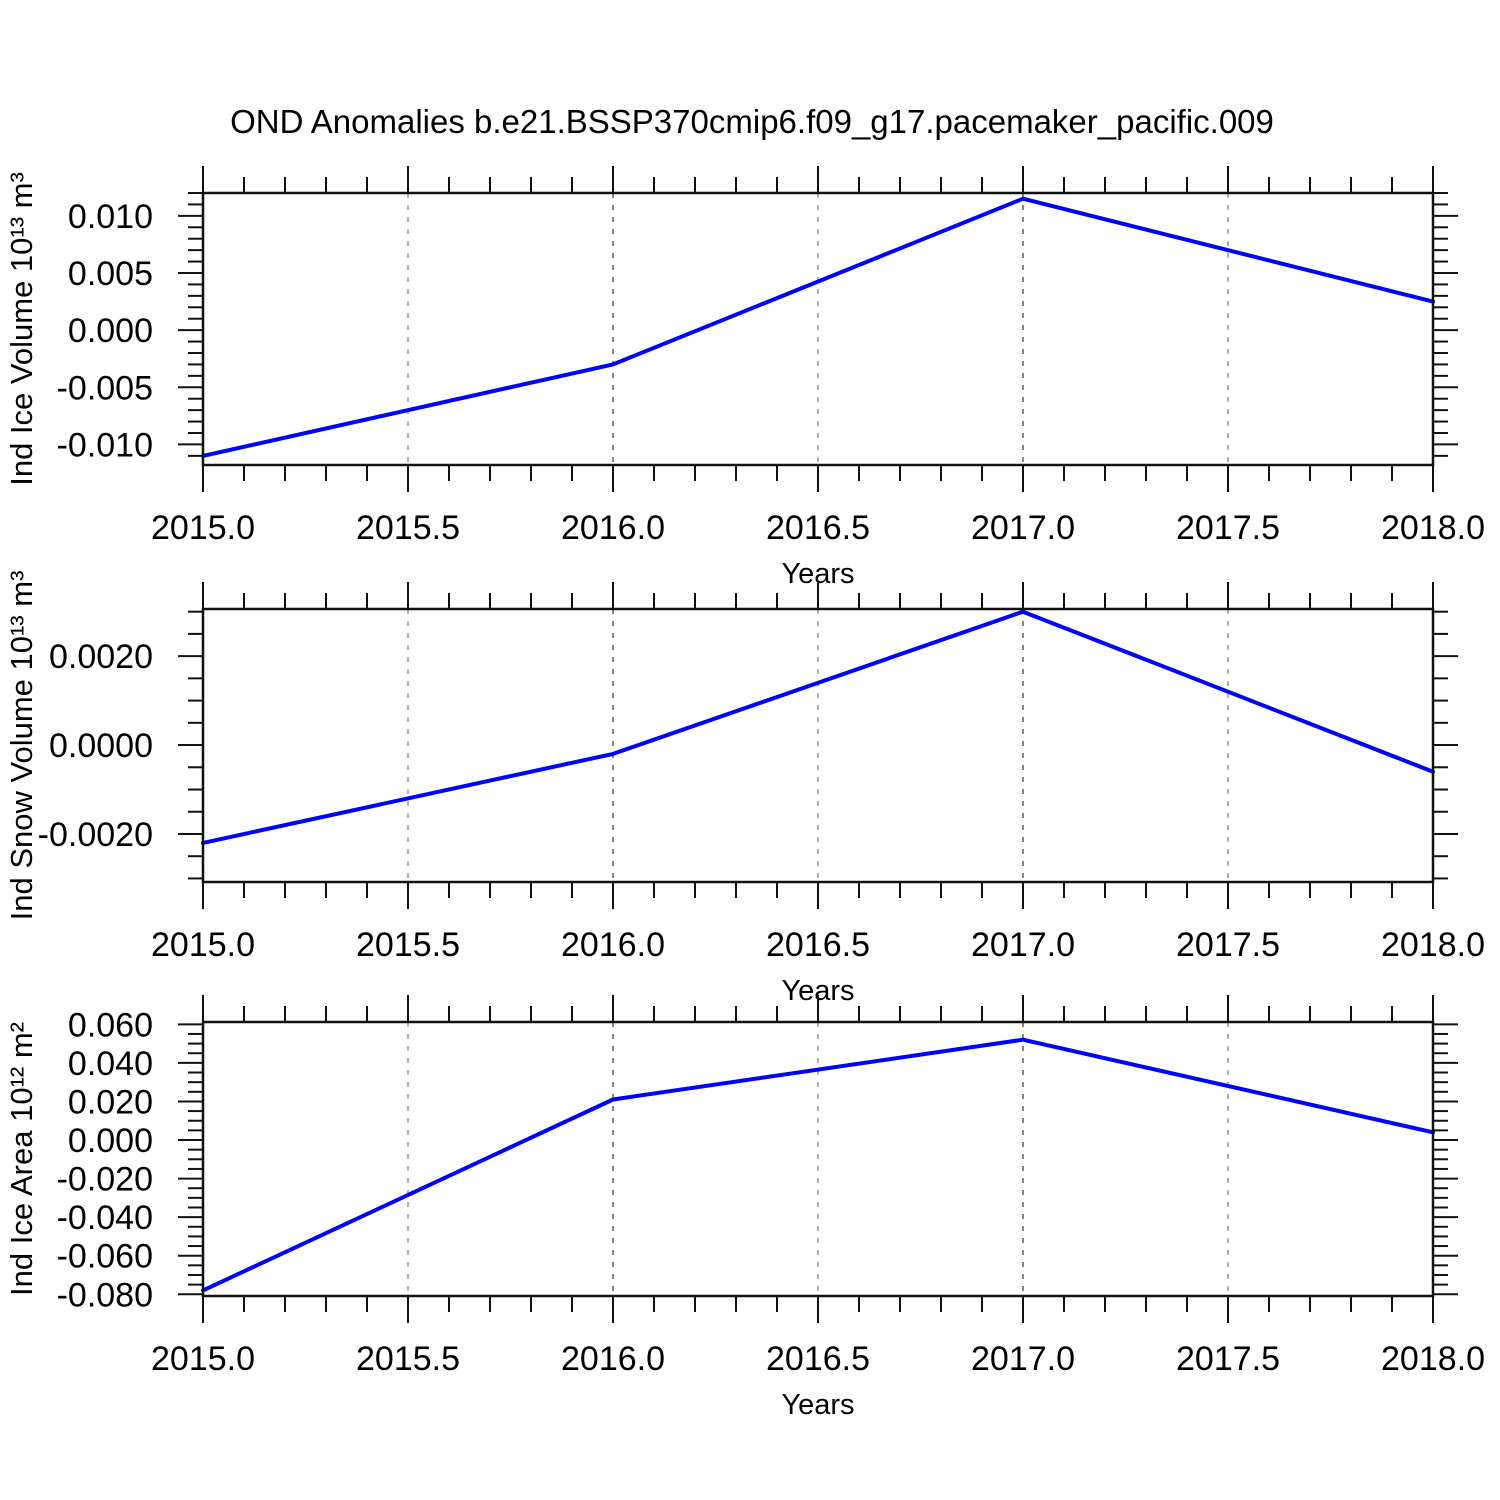 This screenshot has height=1500, width=1500. What do you see at coordinates (101, 657) in the screenshot?
I see `y-tick-label: 0.0020` at bounding box center [101, 657].